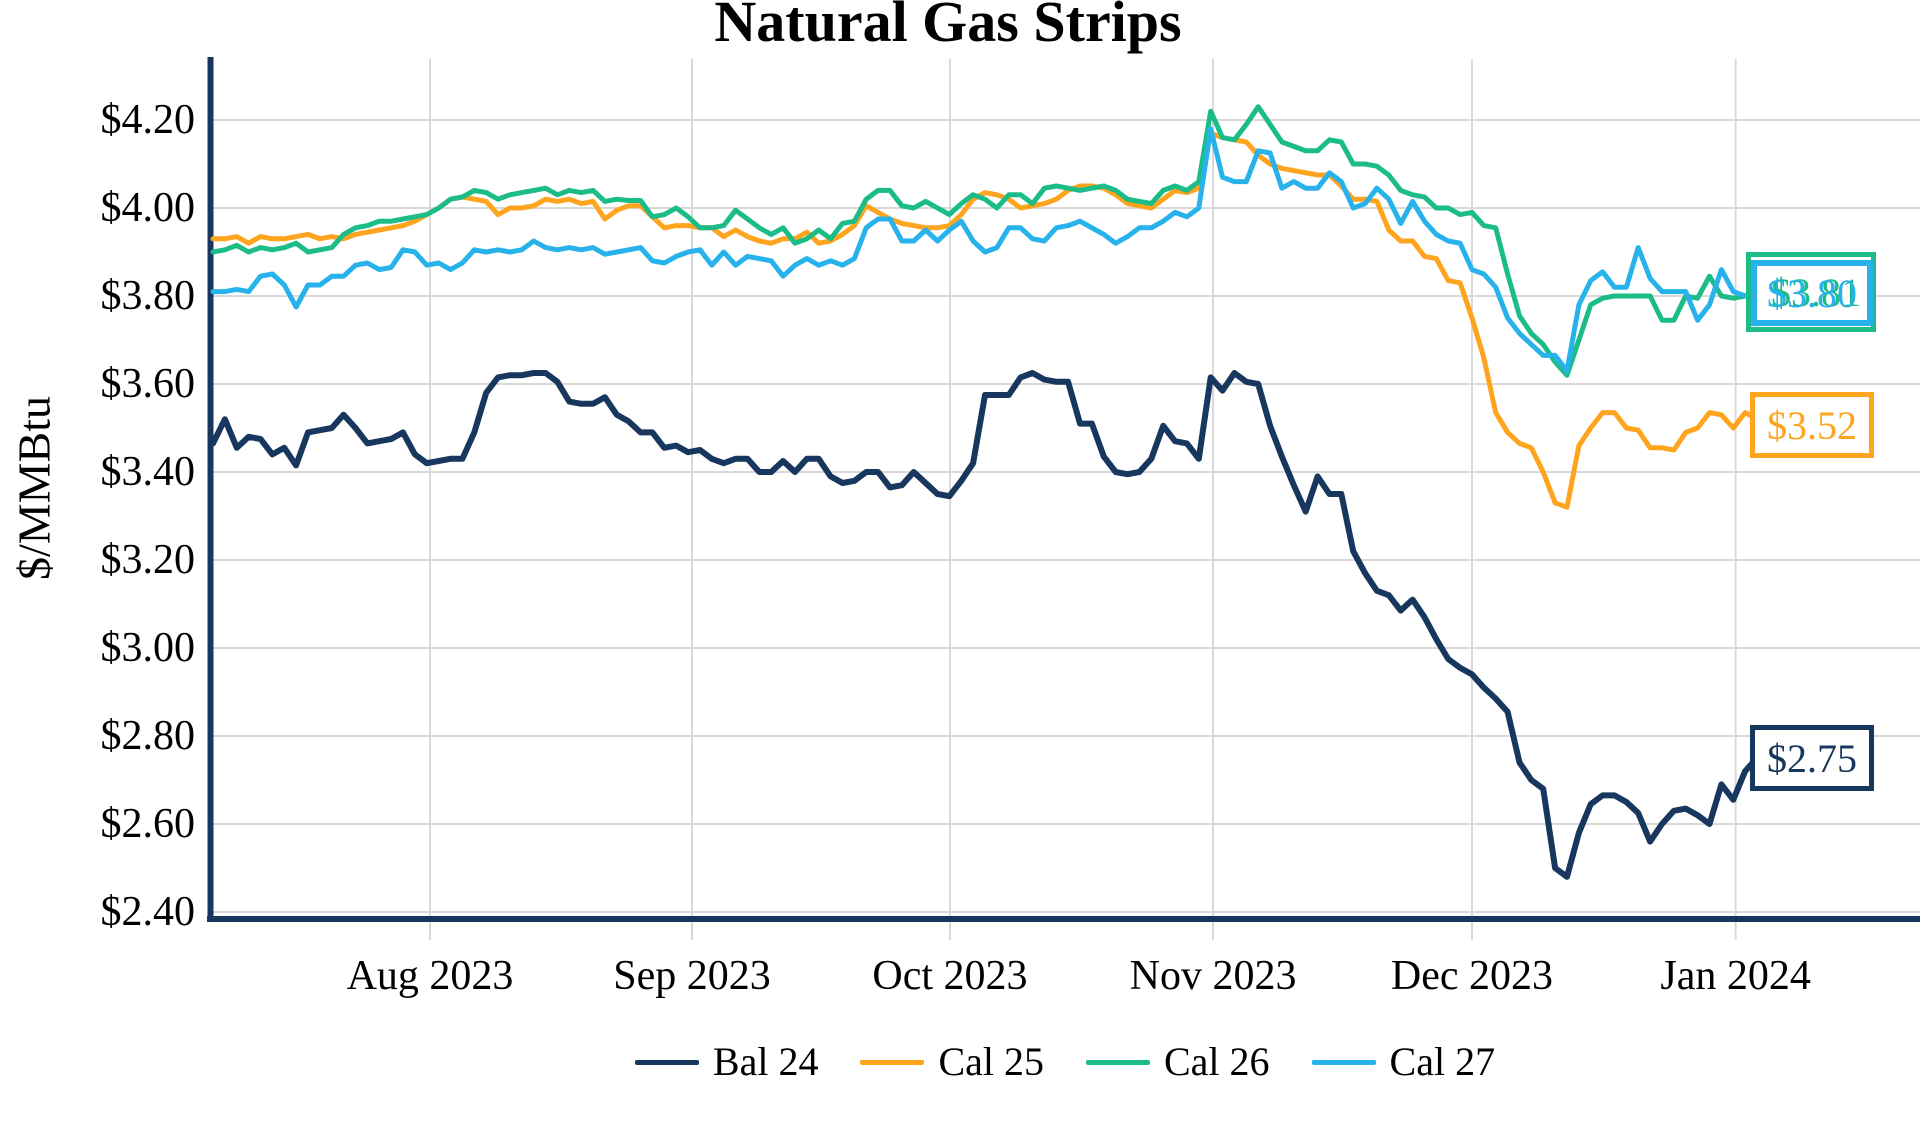 The image size is (1920, 1128). I want to click on y-tick-label: $3.80, so click(148, 296).